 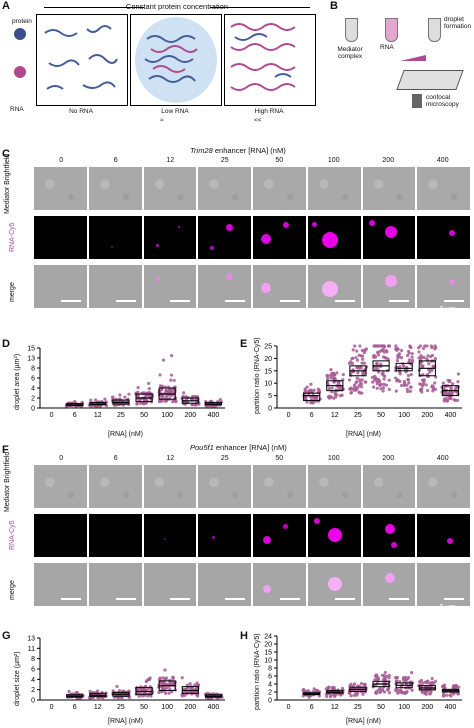 What do you see at coordinates (388, 160) in the screenshot?
I see `conc-label: 200` at bounding box center [388, 160].